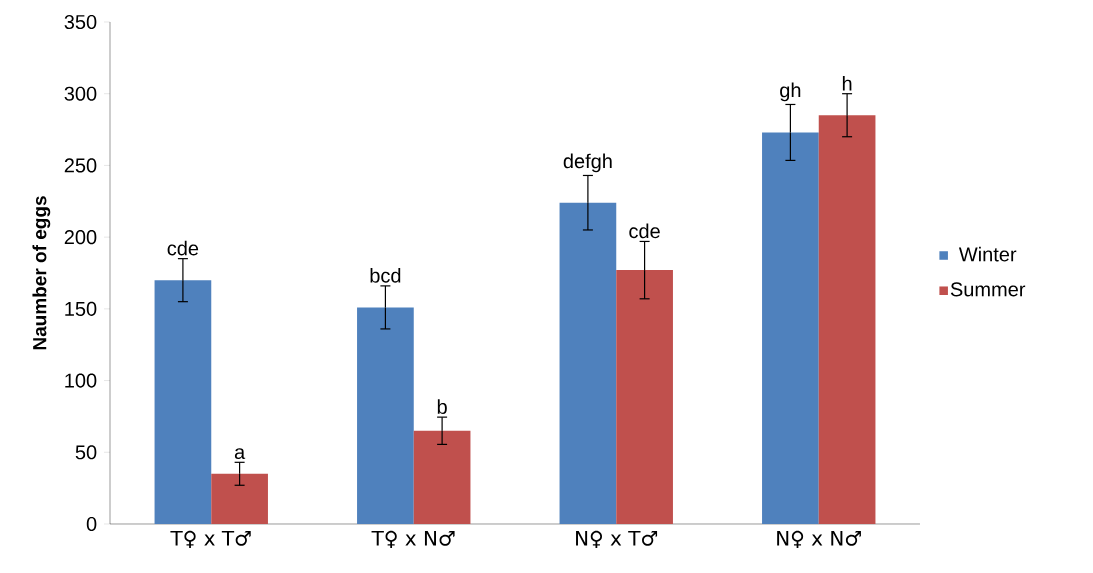 The height and width of the screenshot is (573, 1093). I want to click on data-label: gh, so click(790, 92).